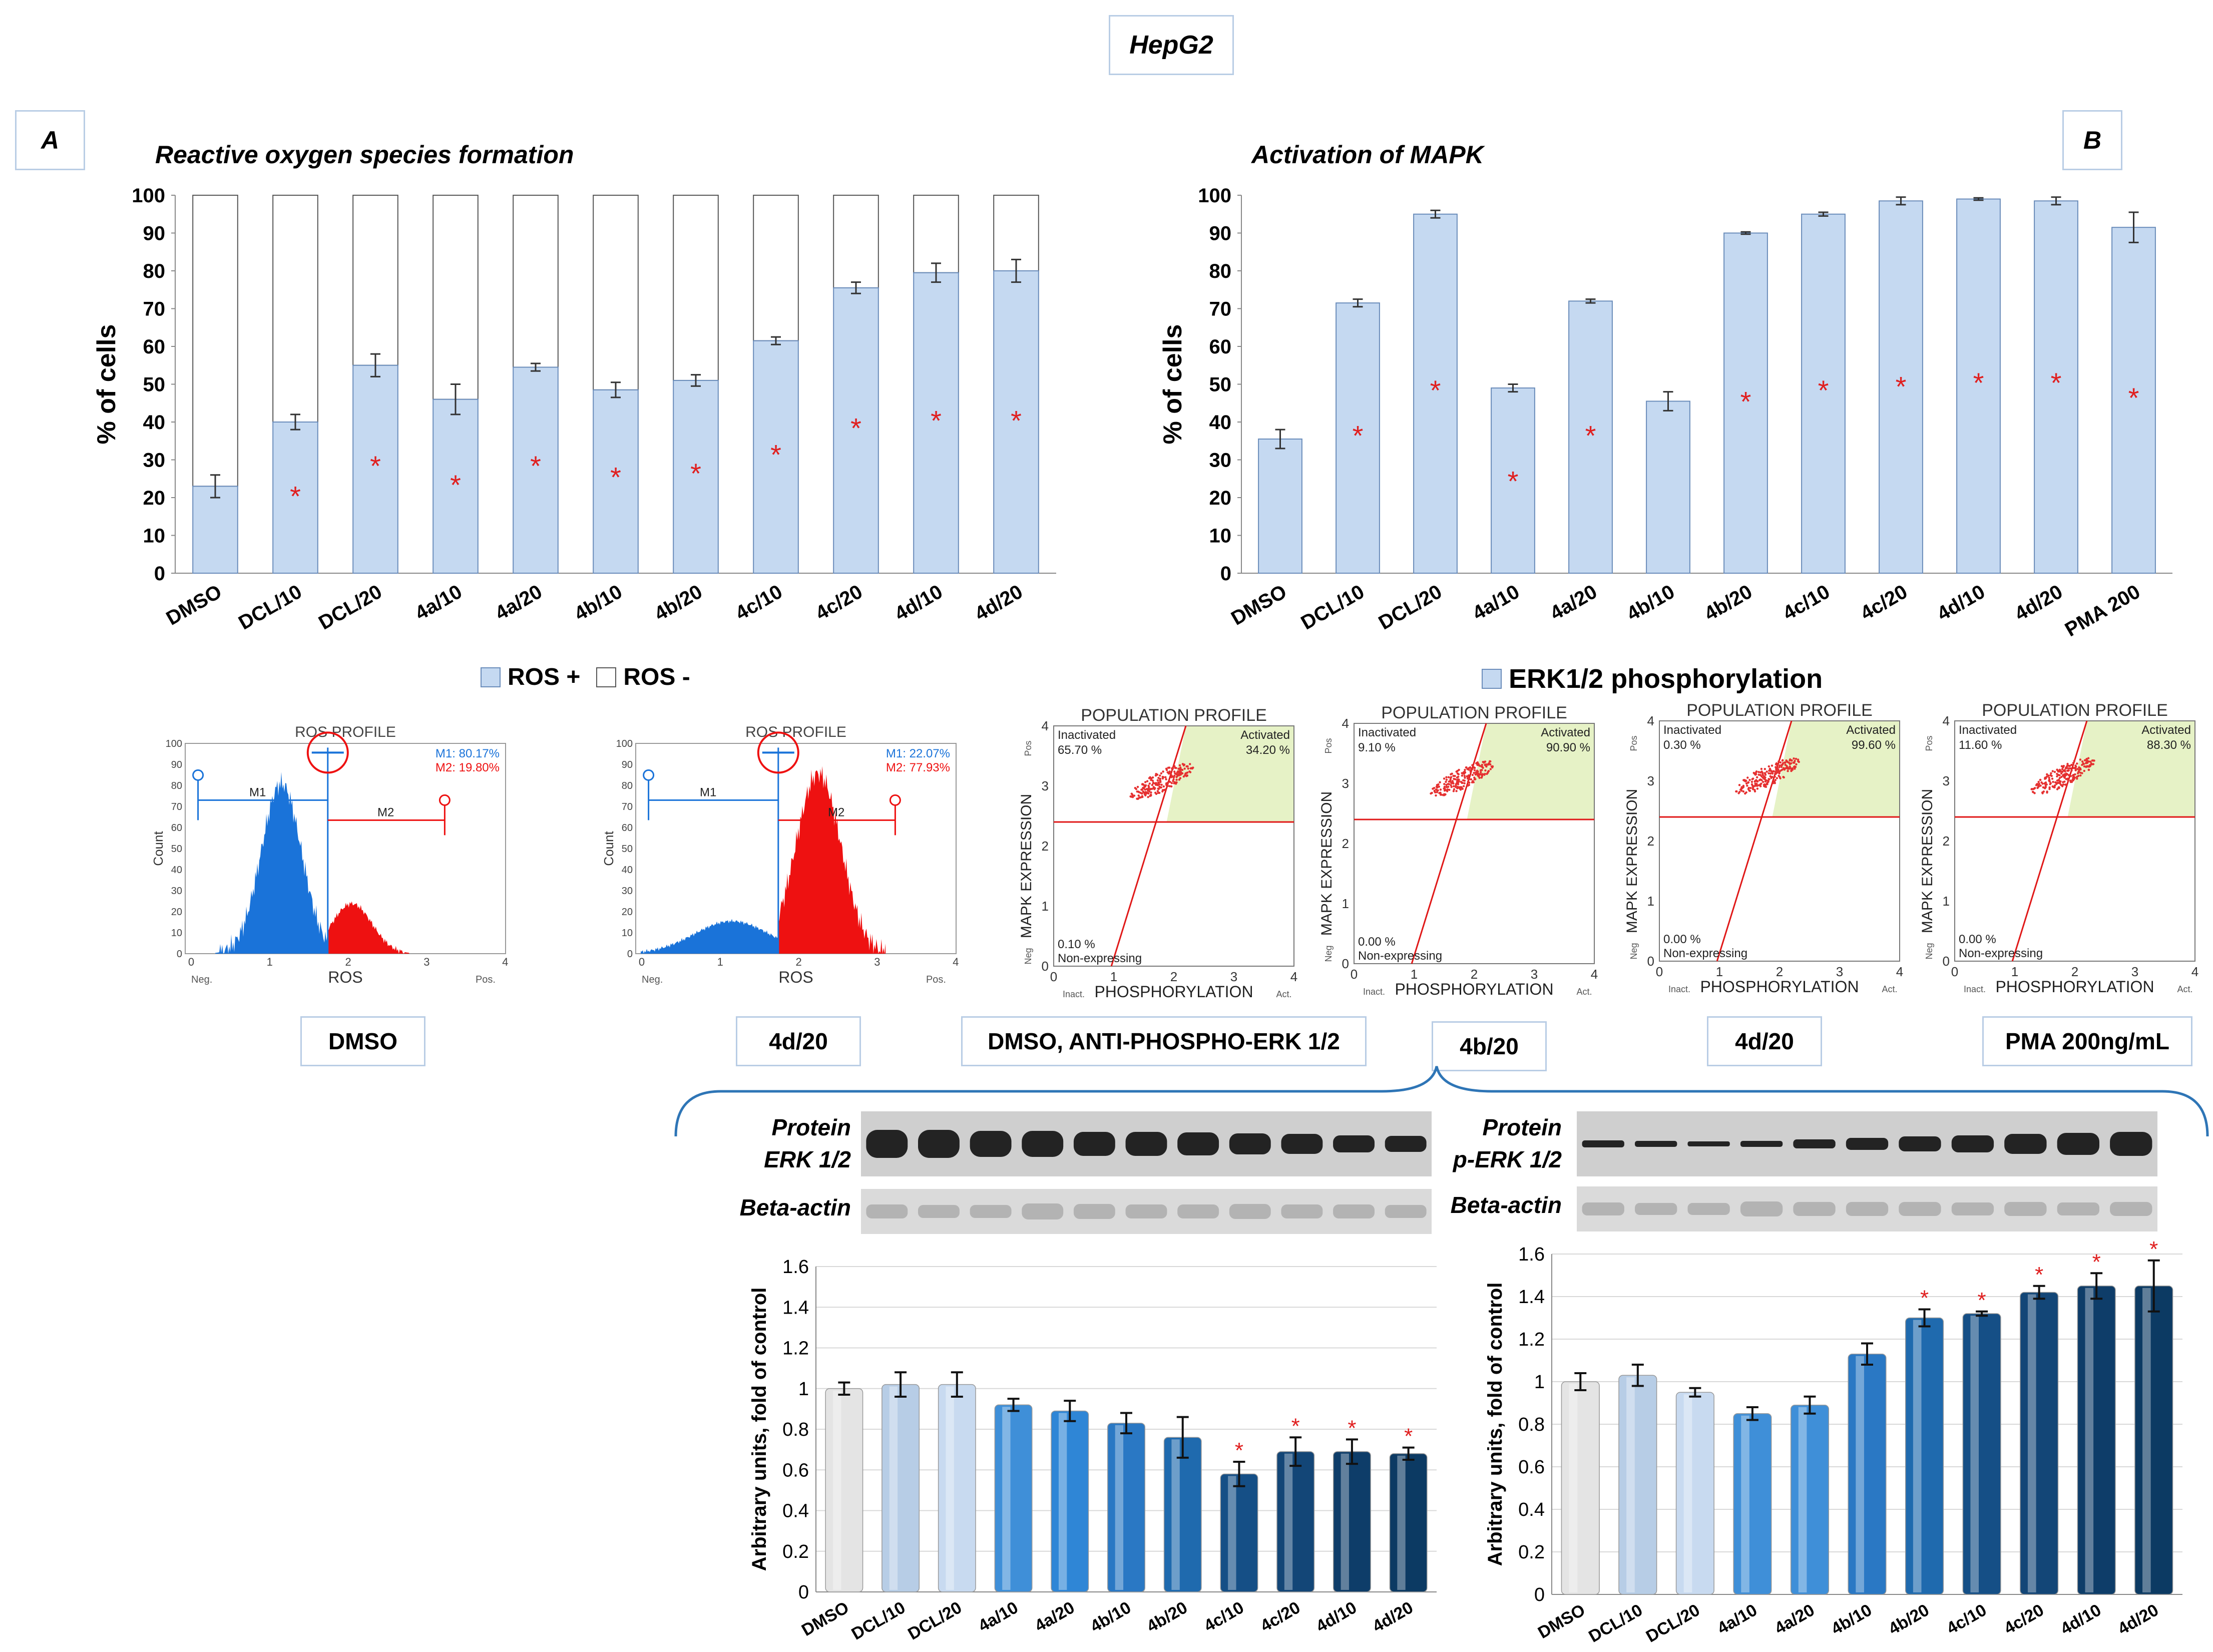 The image size is (2213, 1652). I want to click on pop-y-tick: 2, so click(1947, 841).